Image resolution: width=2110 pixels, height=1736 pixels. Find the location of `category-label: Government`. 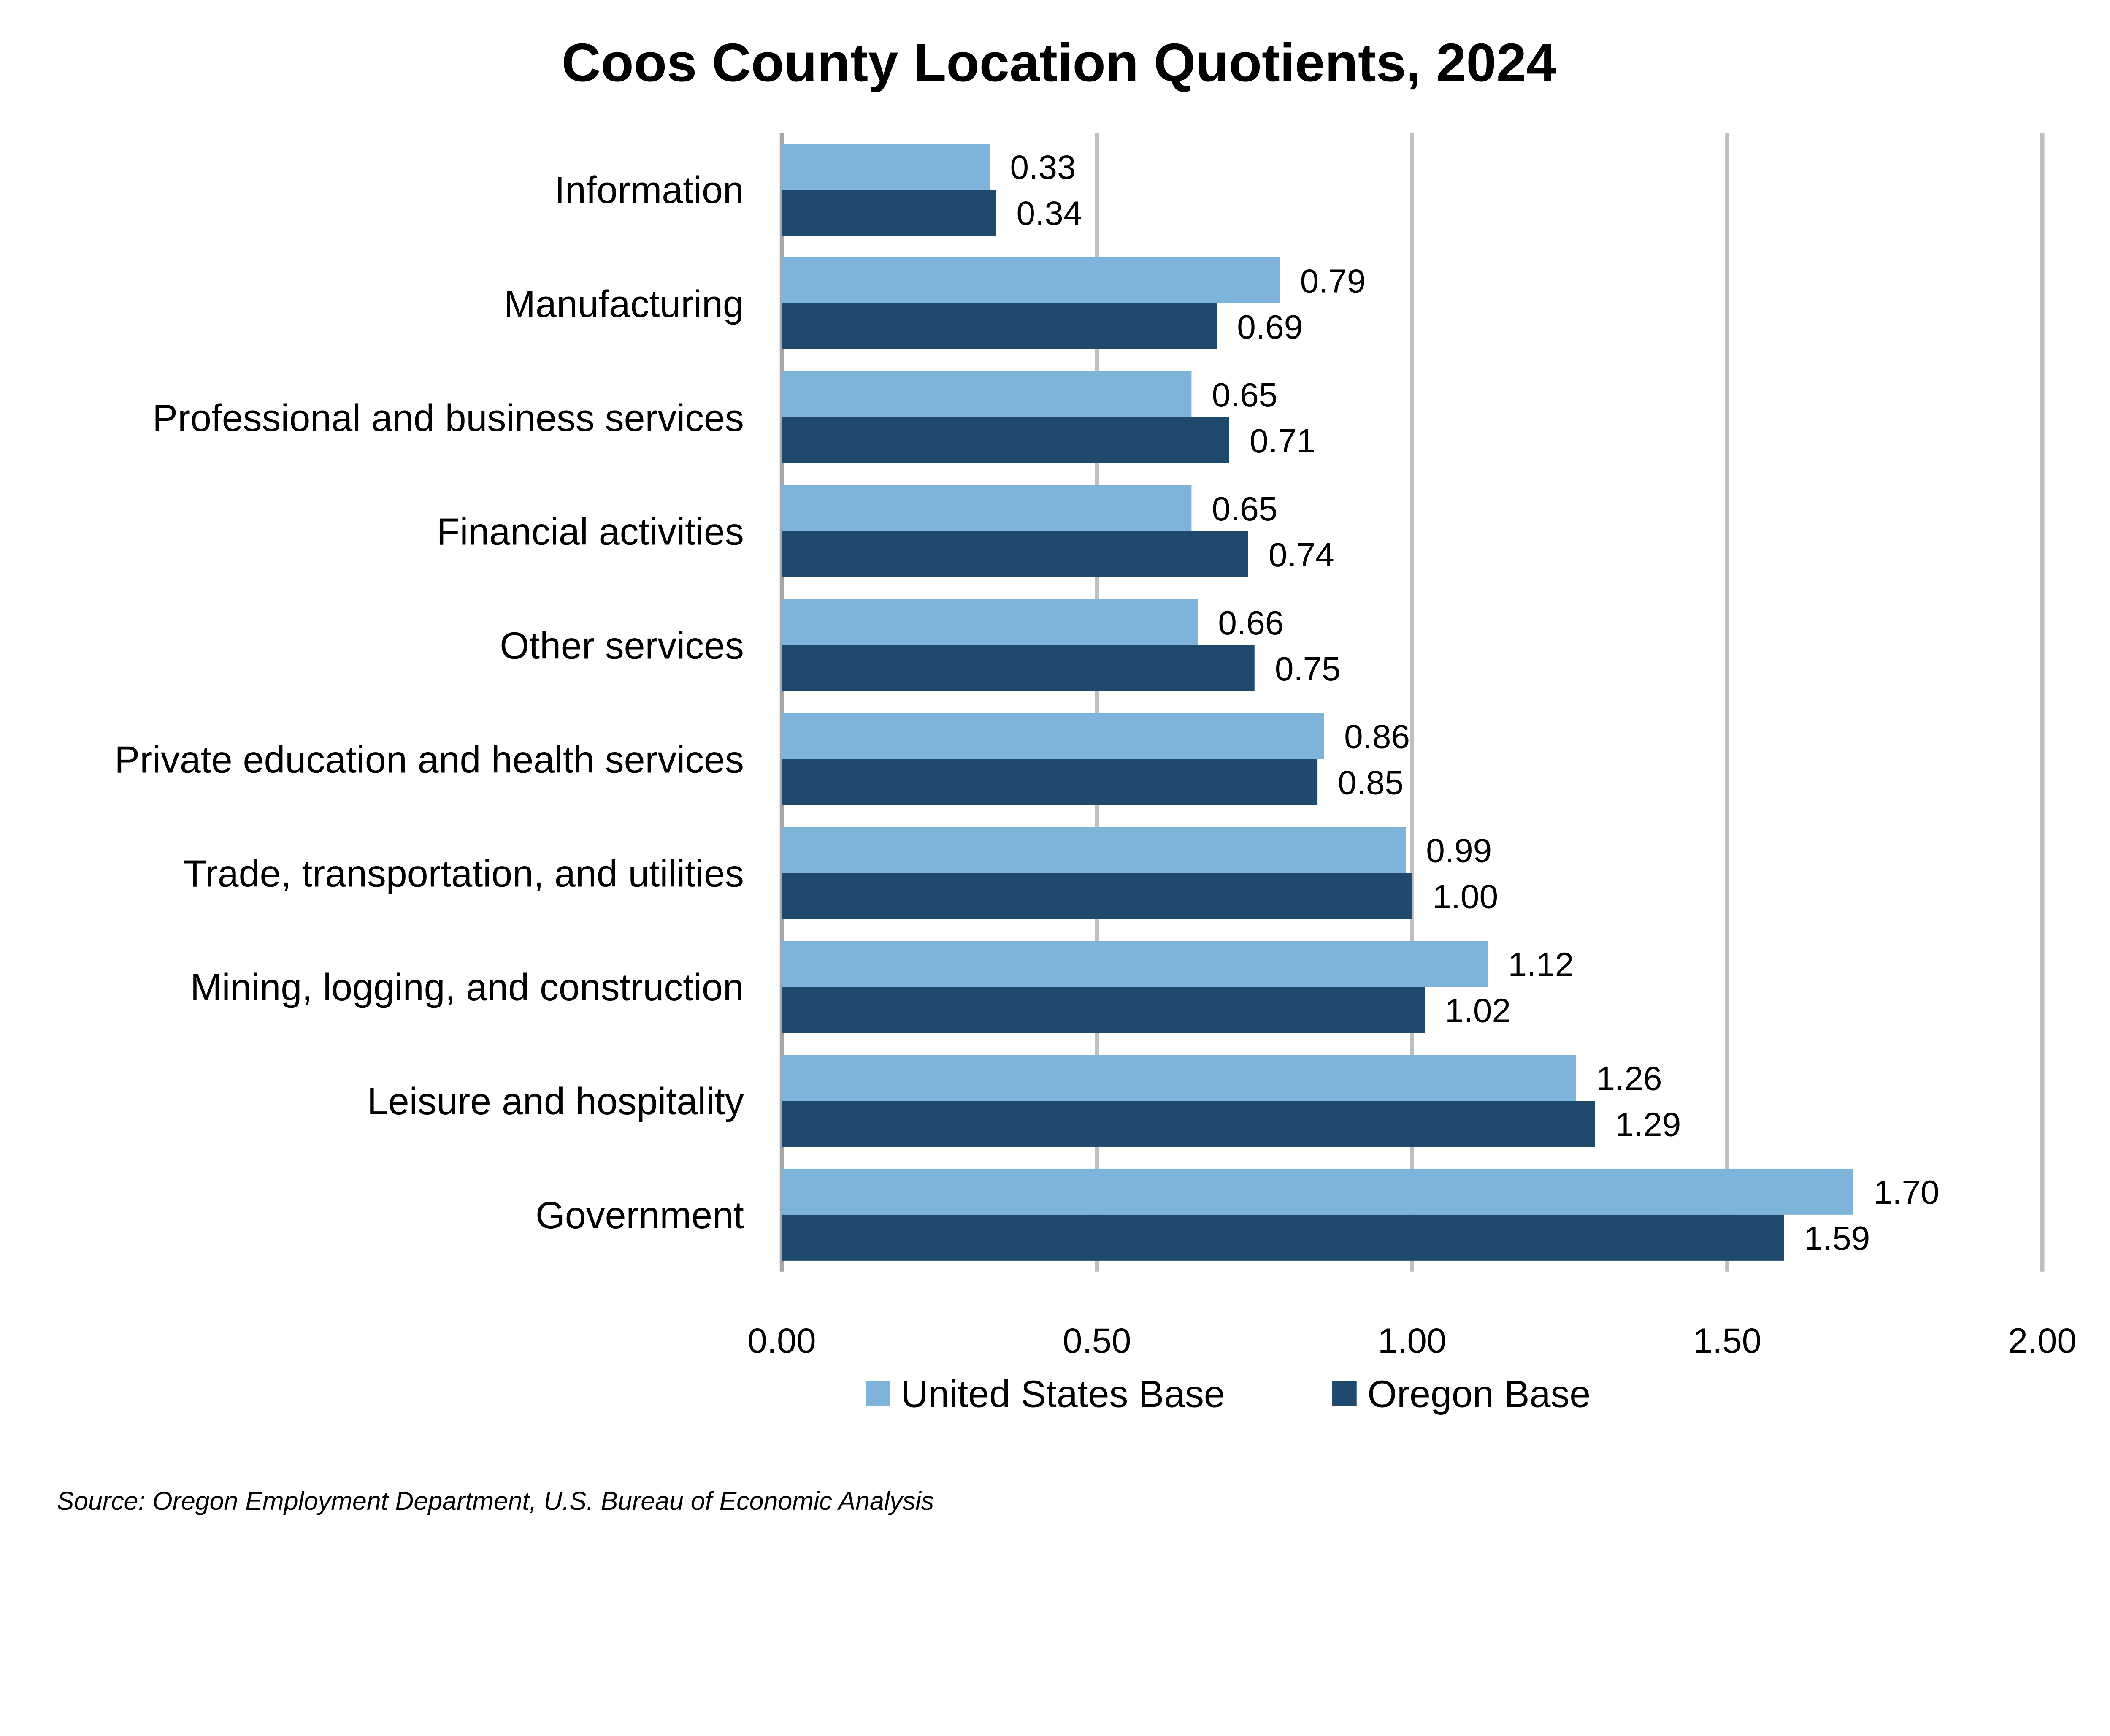

category-label: Government is located at coordinates (640, 1215).